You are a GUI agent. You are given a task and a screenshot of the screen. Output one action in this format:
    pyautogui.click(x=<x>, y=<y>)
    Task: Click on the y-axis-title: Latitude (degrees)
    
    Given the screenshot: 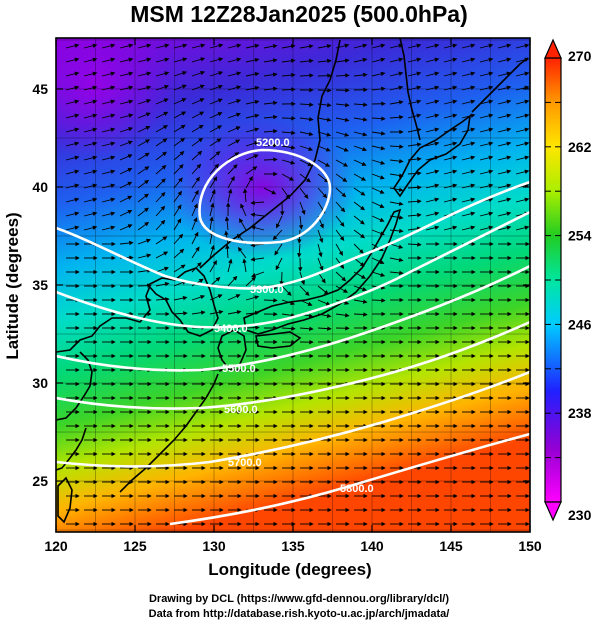 What is the action you would take?
    pyautogui.click(x=12, y=285)
    